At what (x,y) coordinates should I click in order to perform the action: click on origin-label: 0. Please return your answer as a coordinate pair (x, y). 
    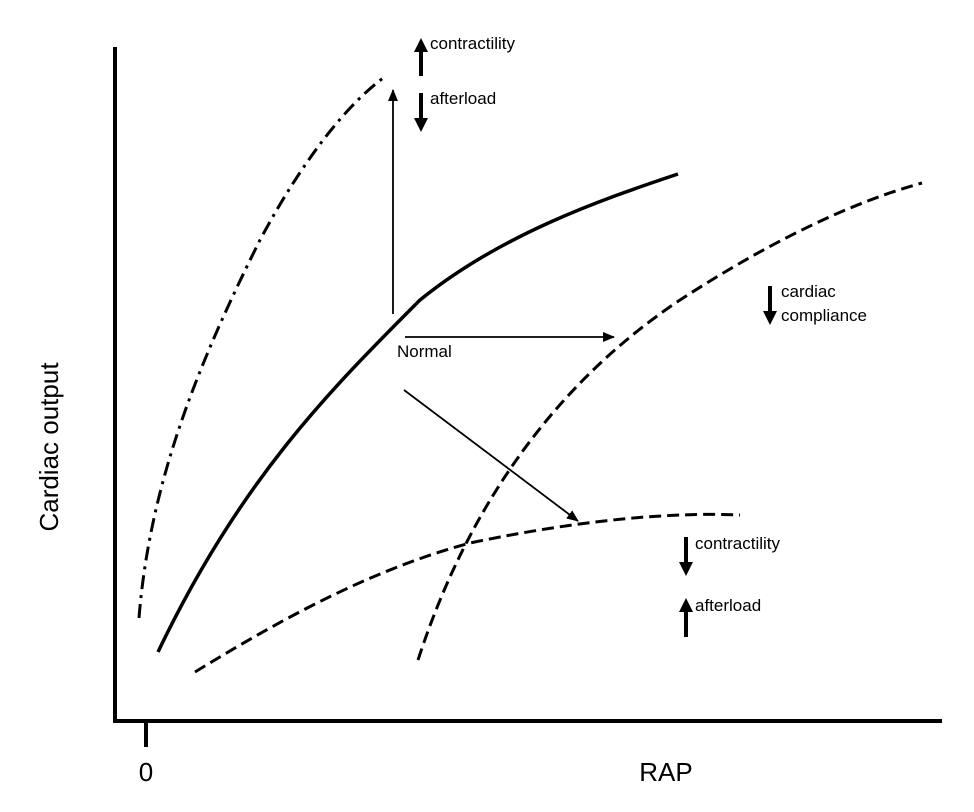
    Looking at the image, I should click on (146, 772).